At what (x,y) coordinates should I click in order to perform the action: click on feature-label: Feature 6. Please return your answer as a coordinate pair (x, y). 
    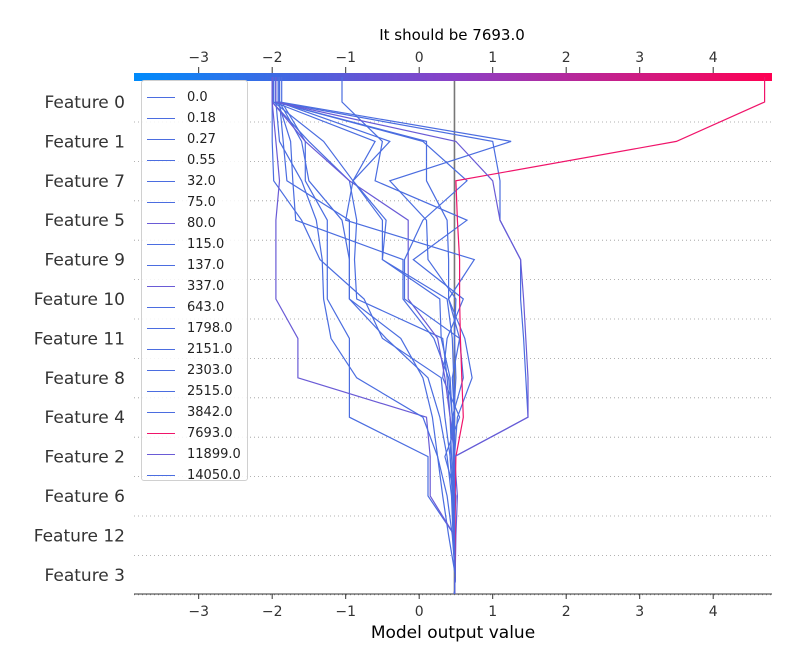
    Looking at the image, I should click on (85, 497).